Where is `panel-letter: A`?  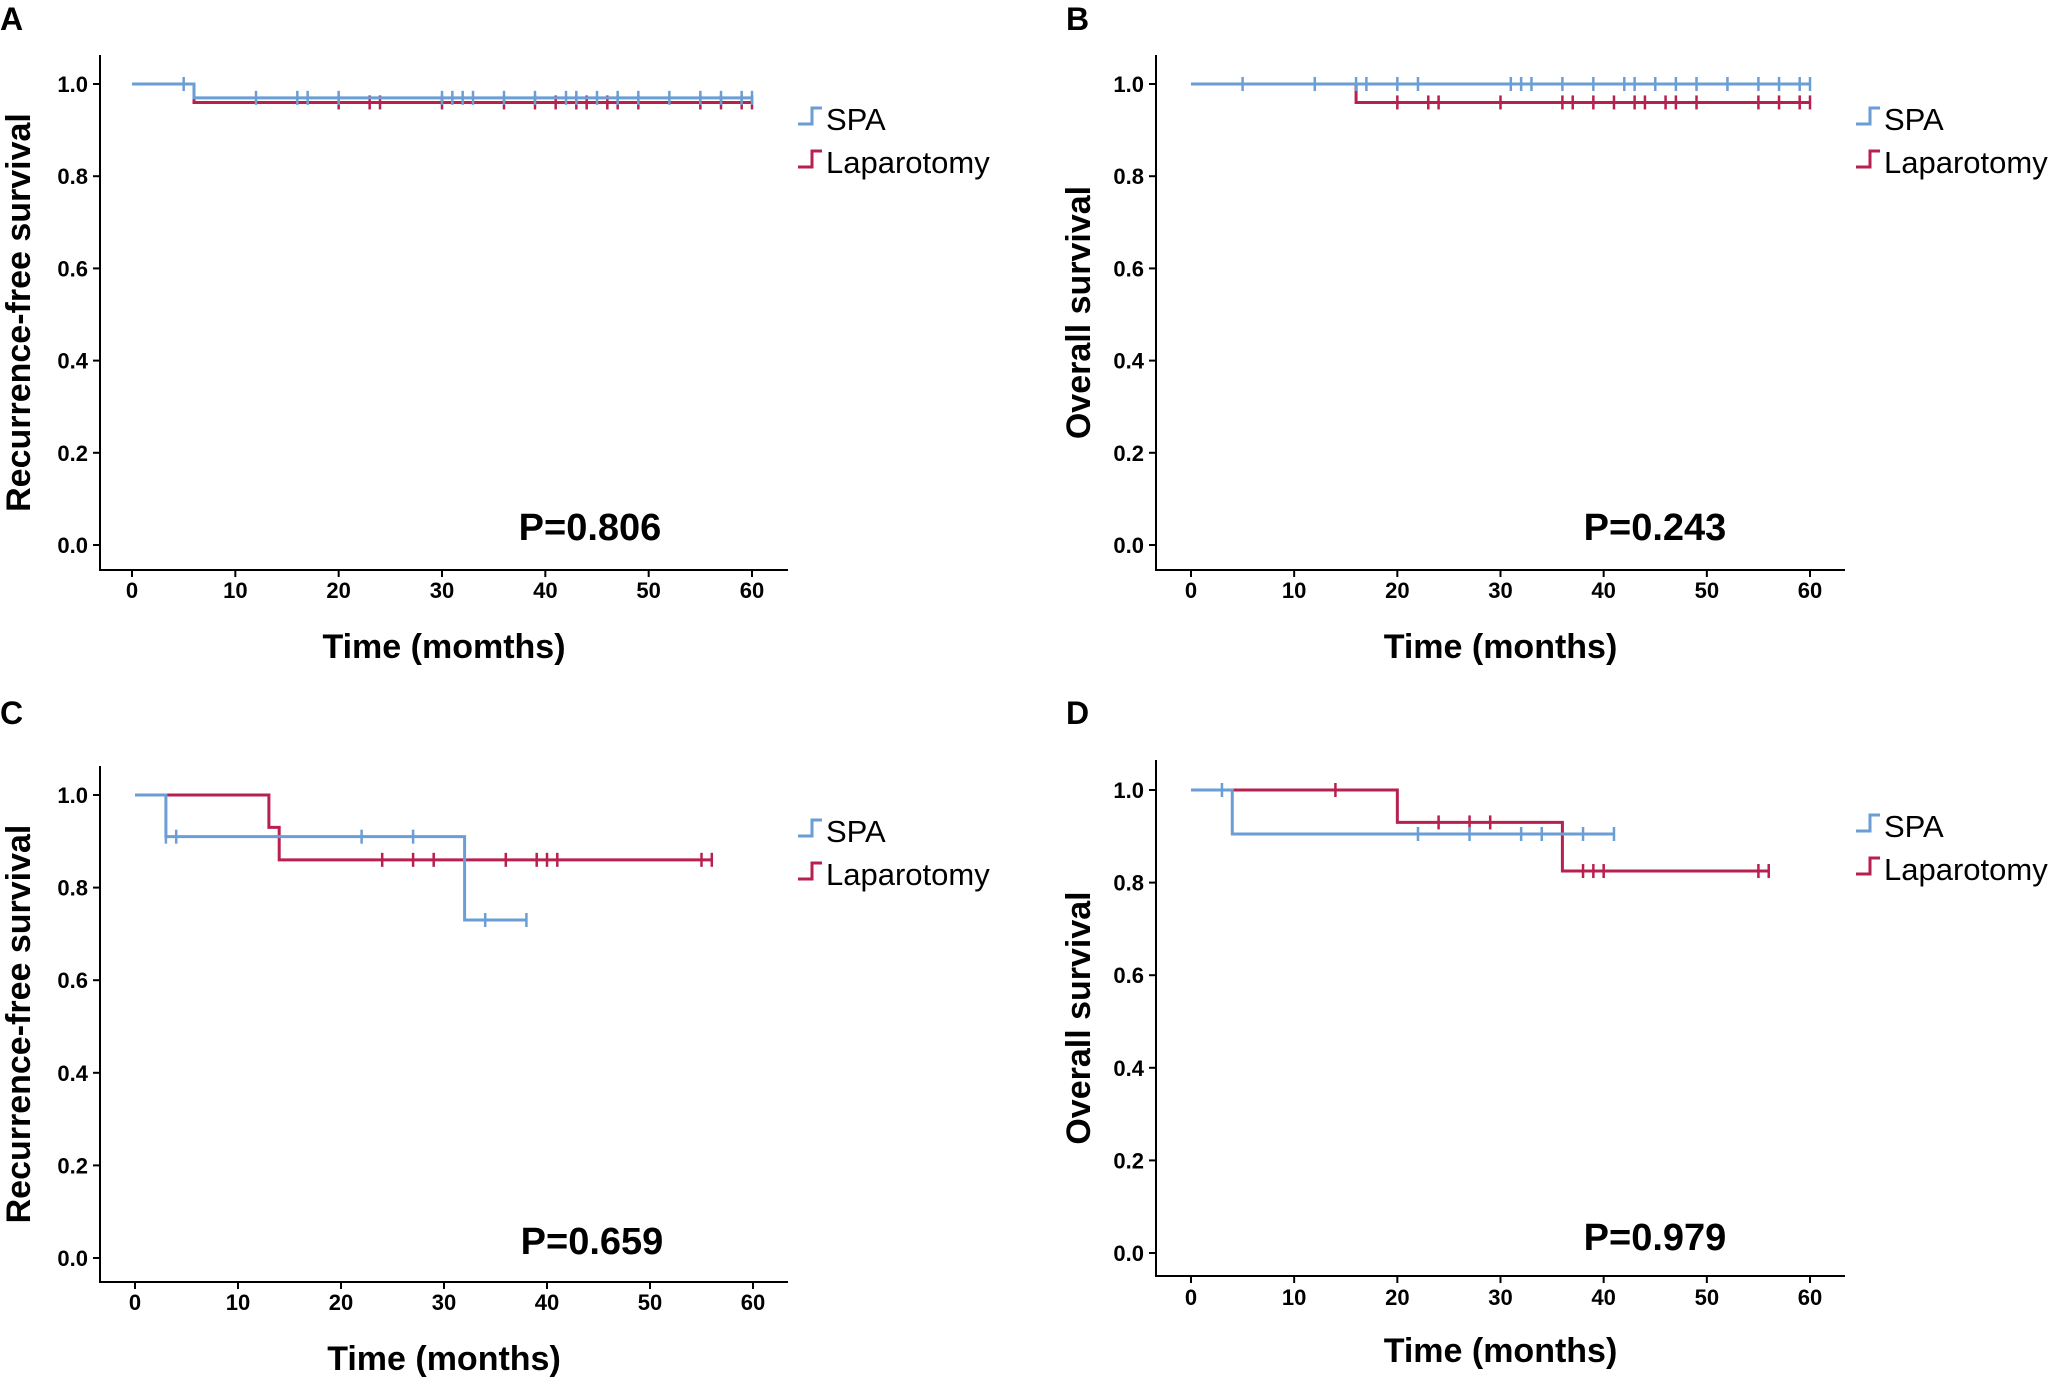 panel-letter: A is located at coordinates (11, 19).